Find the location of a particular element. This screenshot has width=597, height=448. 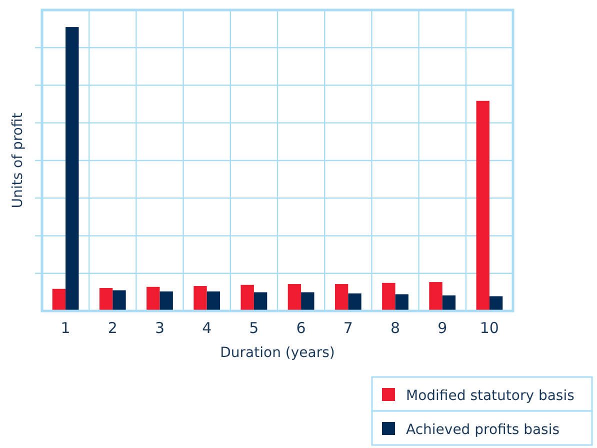

y-axis-title: Units of profit is located at coordinates (18, 160).